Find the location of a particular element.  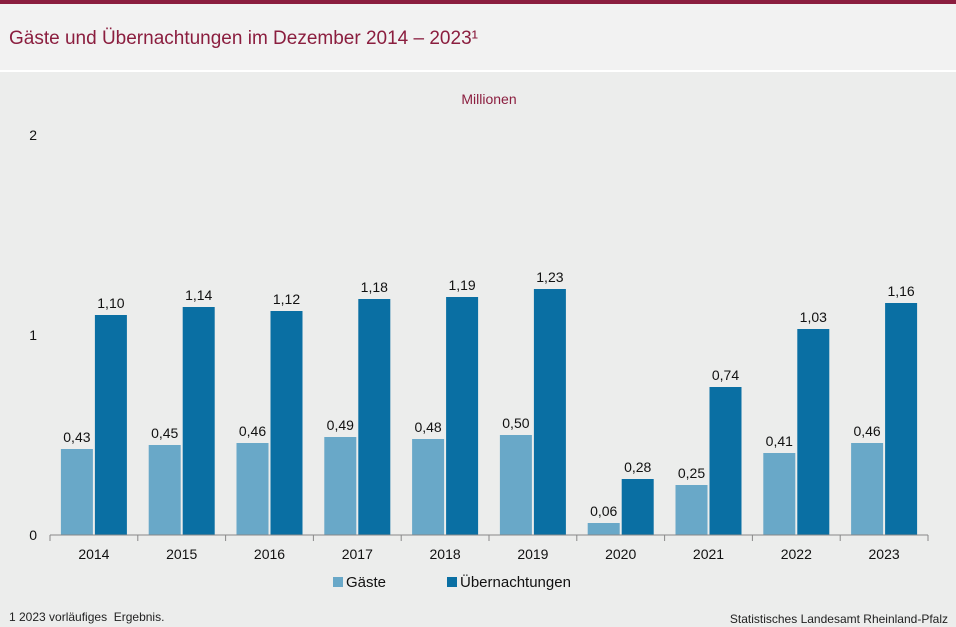

legend-label-uebernachtungen: Übernachtungen is located at coordinates (515, 582).